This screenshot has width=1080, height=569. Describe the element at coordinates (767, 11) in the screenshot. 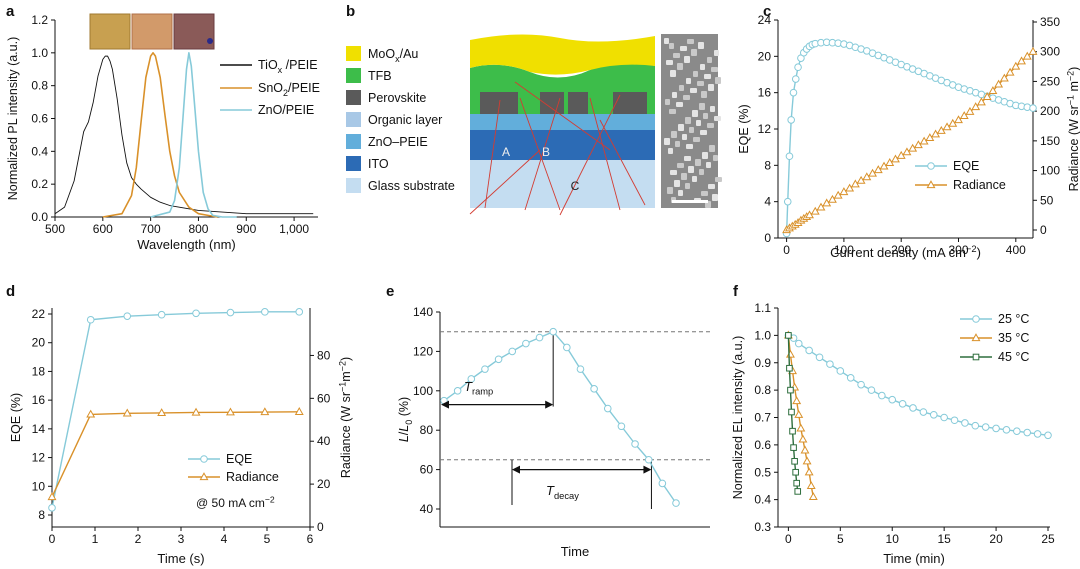

I see `panel-label-c: c` at that location.